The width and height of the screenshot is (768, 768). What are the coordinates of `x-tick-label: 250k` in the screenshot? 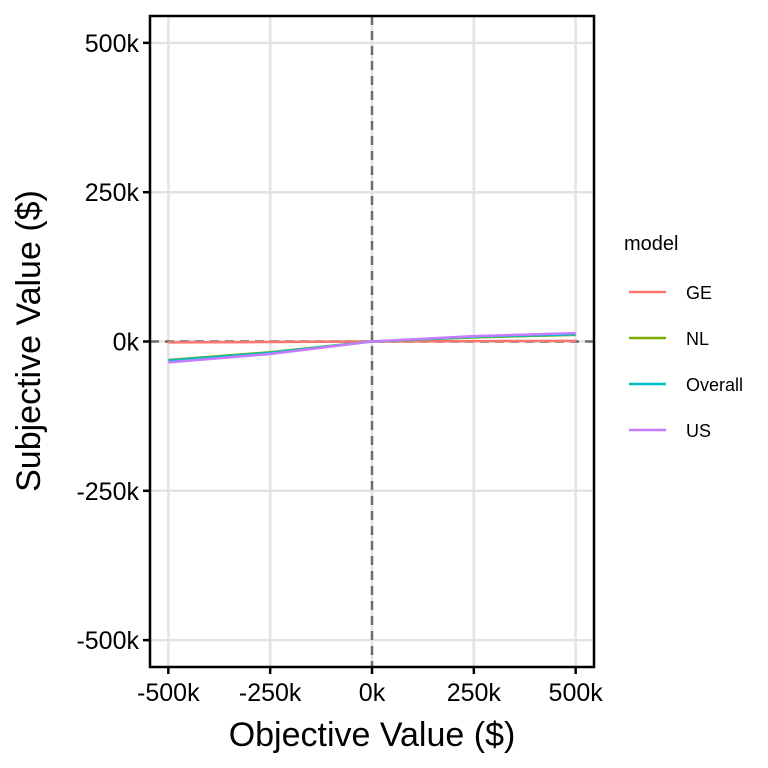 It's located at (474, 693).